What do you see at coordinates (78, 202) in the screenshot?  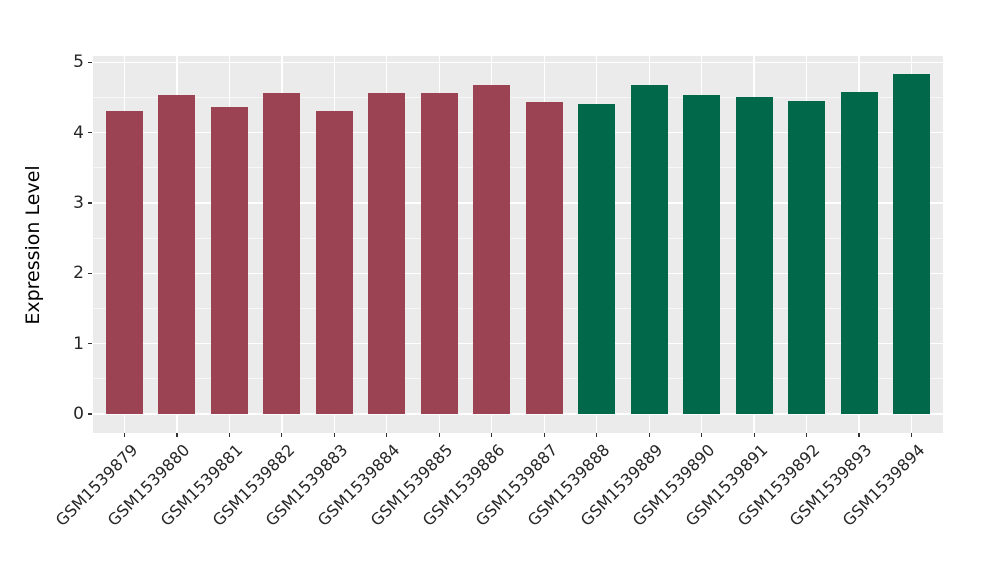 I see `y-tick-label: 3` at bounding box center [78, 202].